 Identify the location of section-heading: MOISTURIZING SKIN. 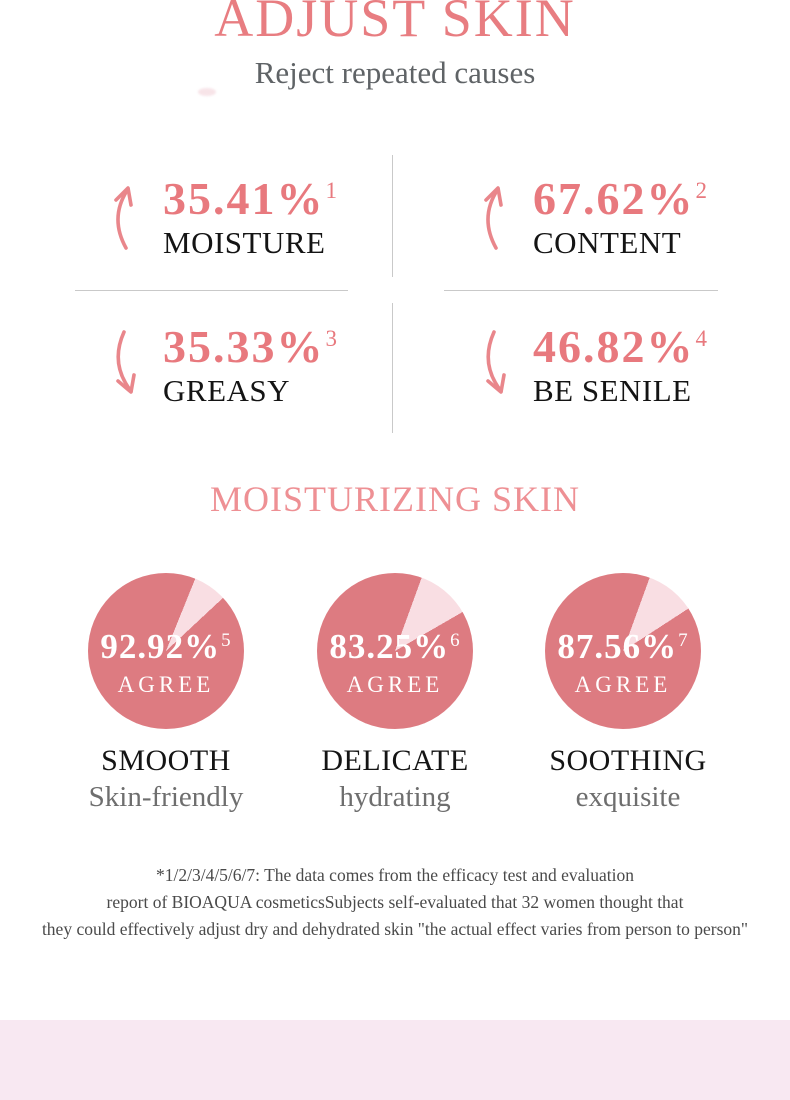
(395, 499).